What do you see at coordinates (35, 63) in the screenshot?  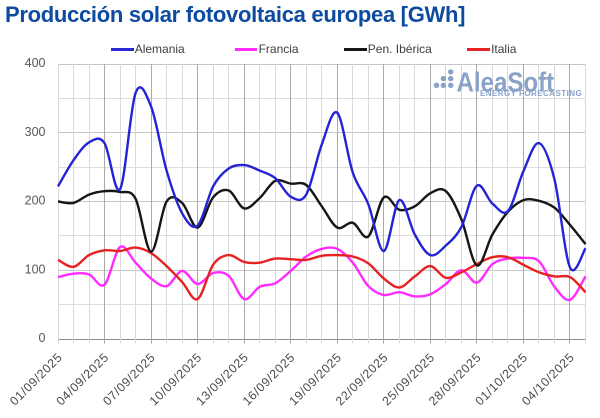 I see `svg-text: 400` at bounding box center [35, 63].